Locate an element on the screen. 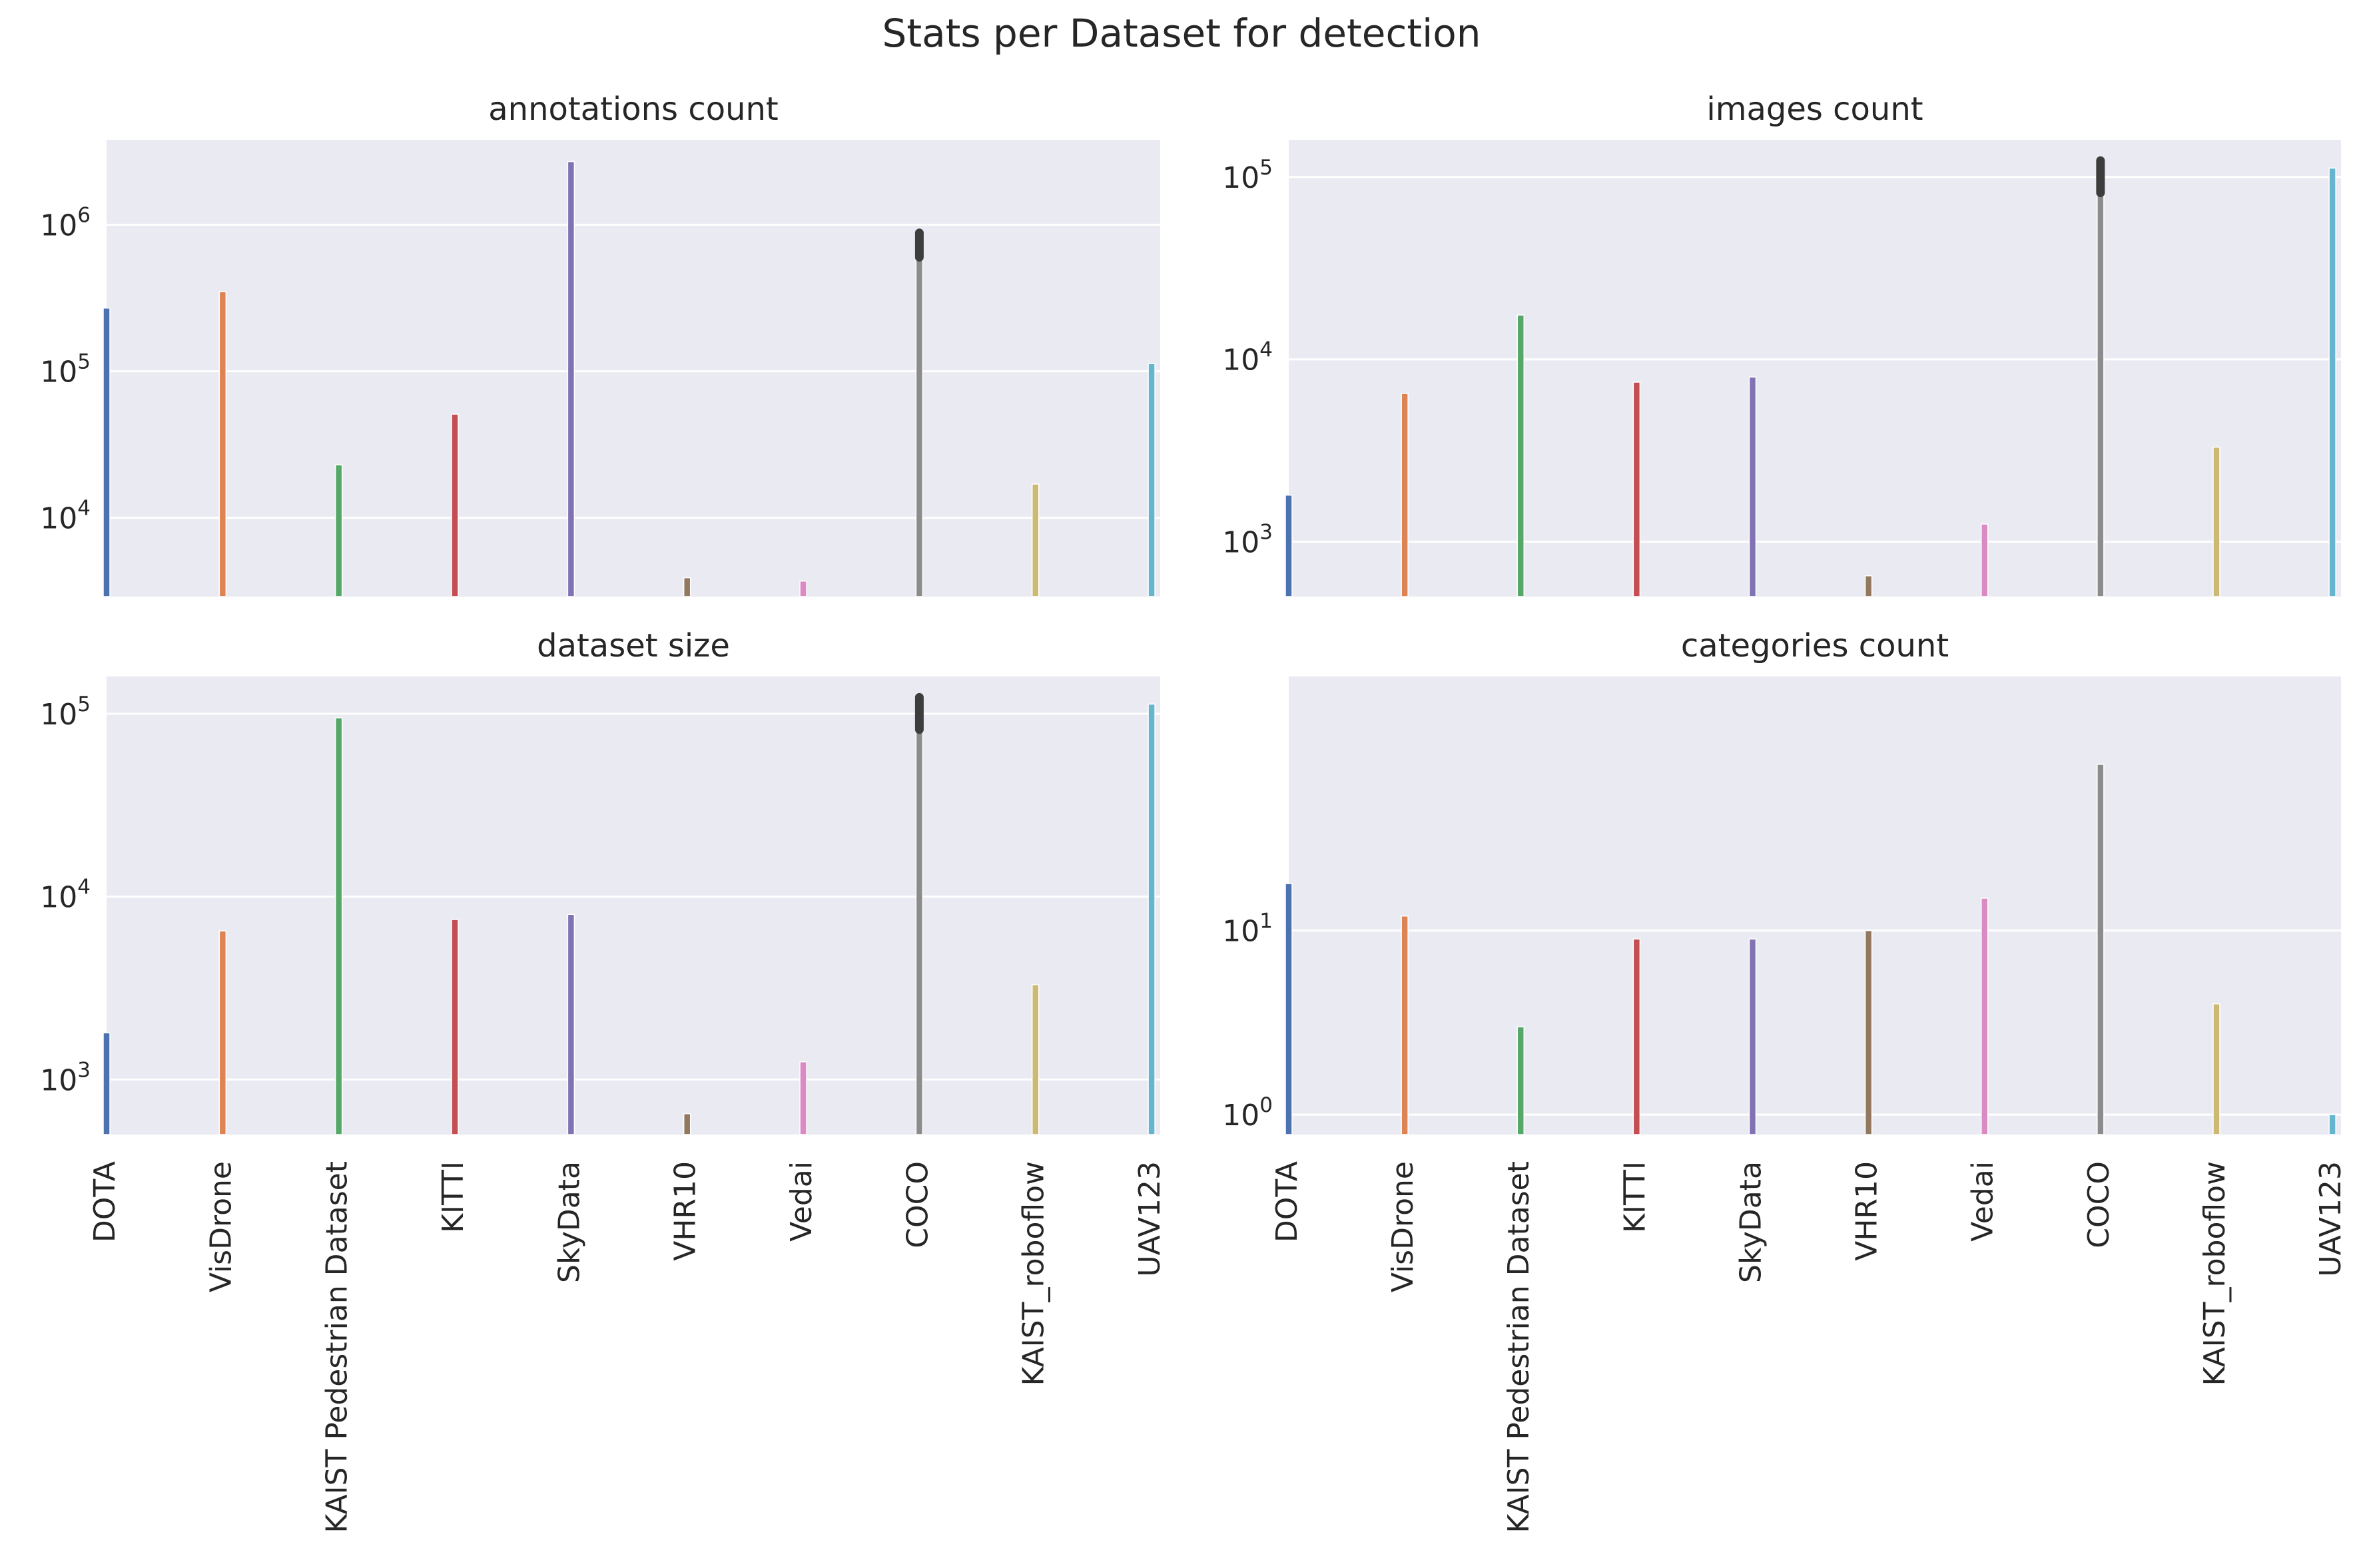 This screenshot has width=2363, height=1568. subplot3-bar-kaist-roboflow is located at coordinates (1035, 1059).